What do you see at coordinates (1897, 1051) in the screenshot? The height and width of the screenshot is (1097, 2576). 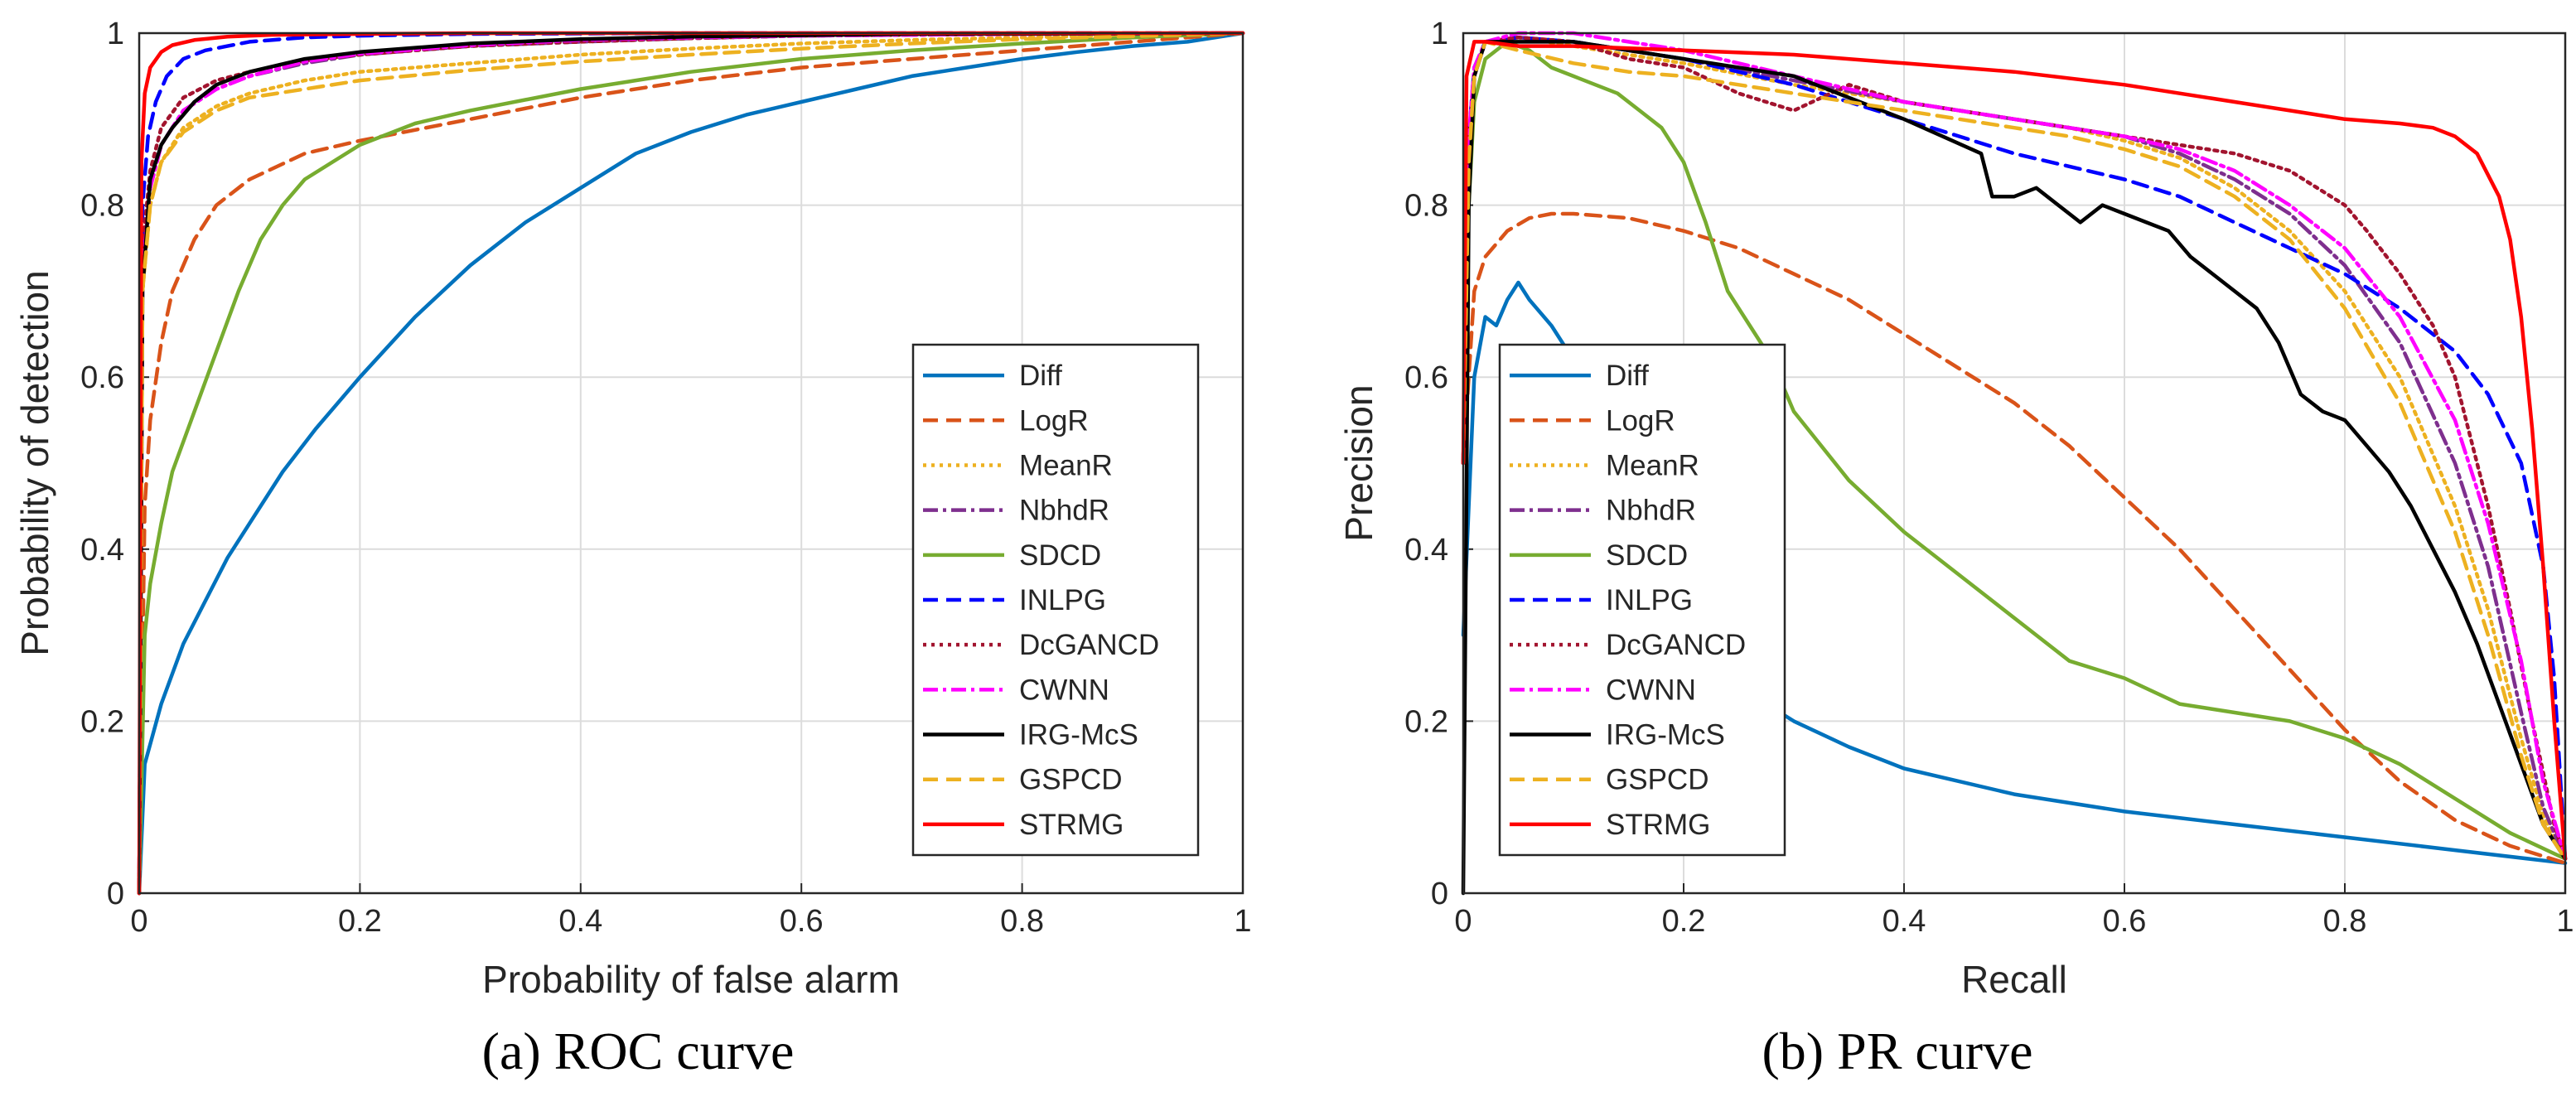 I see `pr-caption: (b) PR curve` at bounding box center [1897, 1051].